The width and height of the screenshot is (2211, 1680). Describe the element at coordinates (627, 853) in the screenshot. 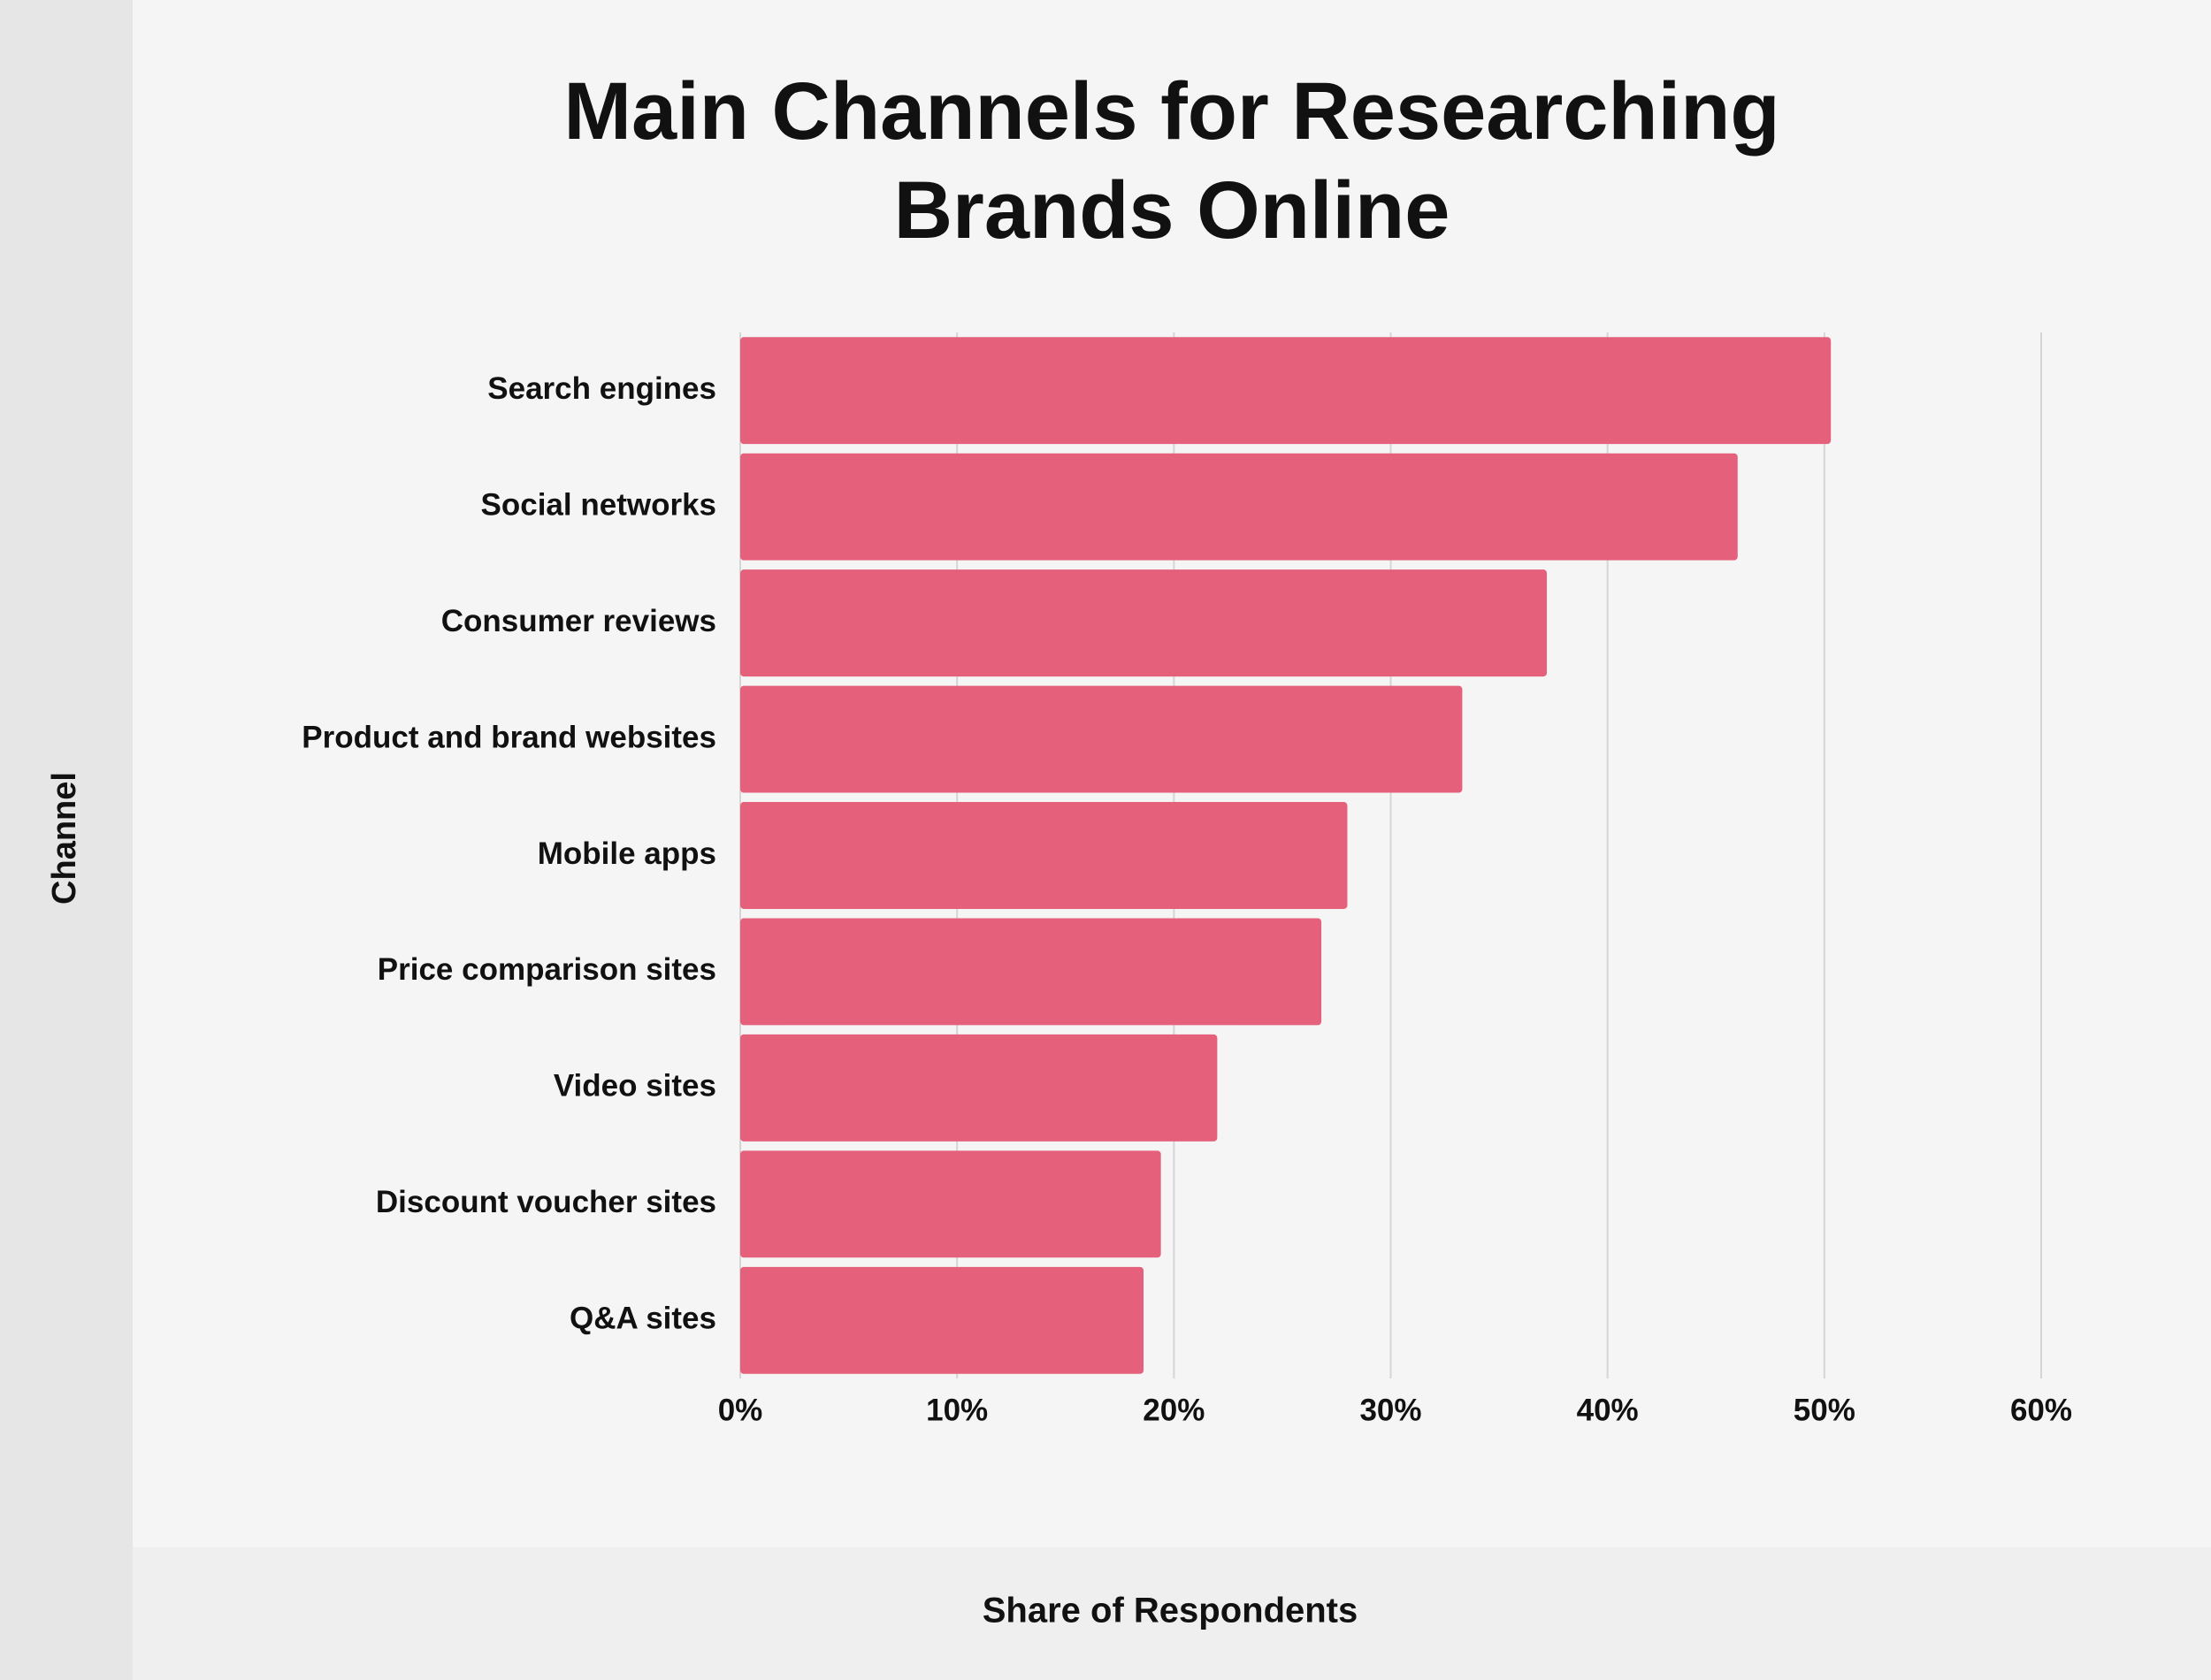

I see `y-tick-label: Mobile apps` at that location.